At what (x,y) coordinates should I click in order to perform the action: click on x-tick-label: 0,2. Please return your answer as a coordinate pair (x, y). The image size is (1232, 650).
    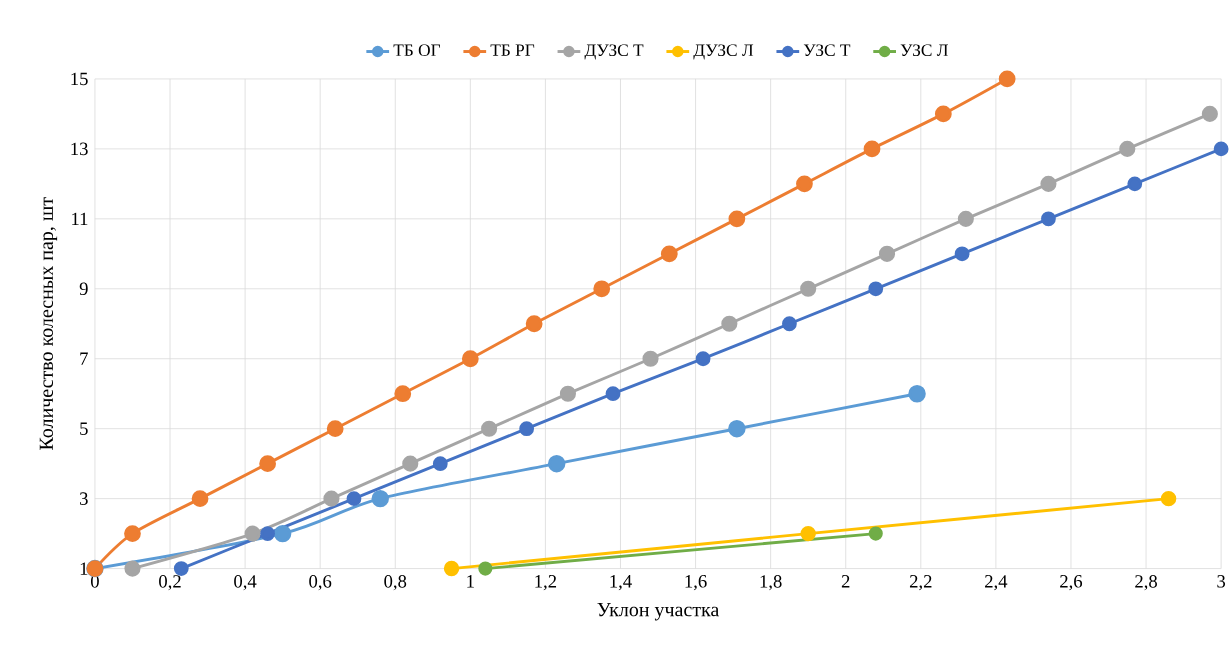
    Looking at the image, I should click on (170, 583).